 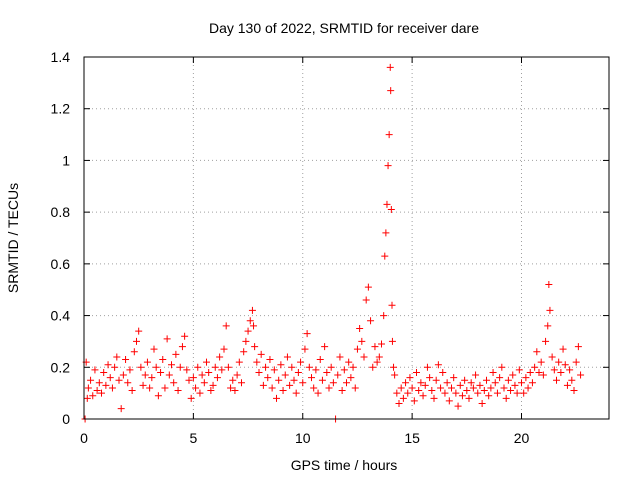 I want to click on x-tick-label: 0, so click(x=84, y=438).